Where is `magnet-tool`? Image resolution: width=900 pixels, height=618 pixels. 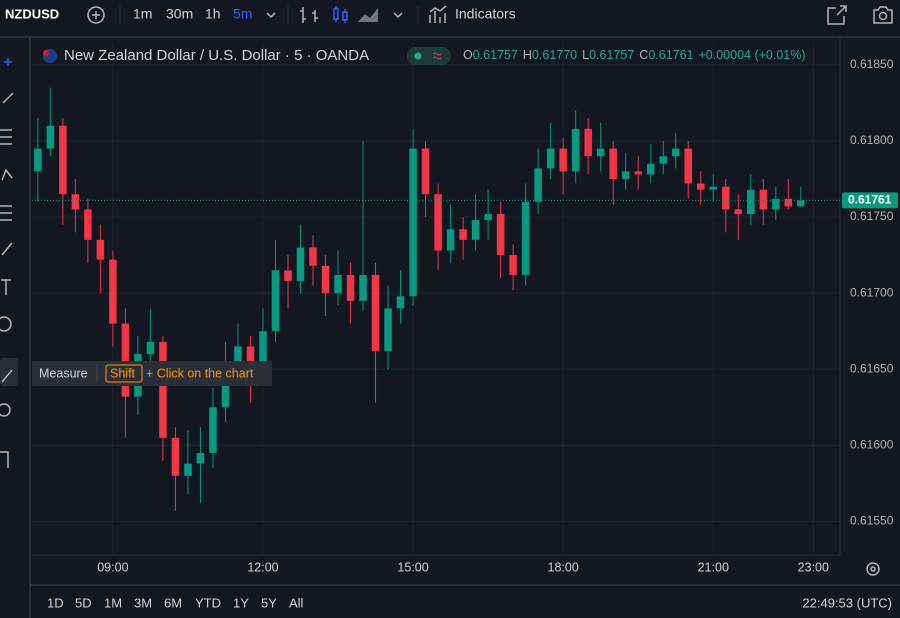
magnet-tool is located at coordinates (4, 459).